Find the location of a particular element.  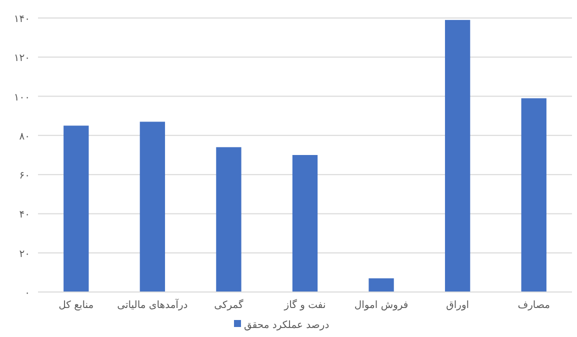

x-tick-label: منابع کل is located at coordinates (76, 305).